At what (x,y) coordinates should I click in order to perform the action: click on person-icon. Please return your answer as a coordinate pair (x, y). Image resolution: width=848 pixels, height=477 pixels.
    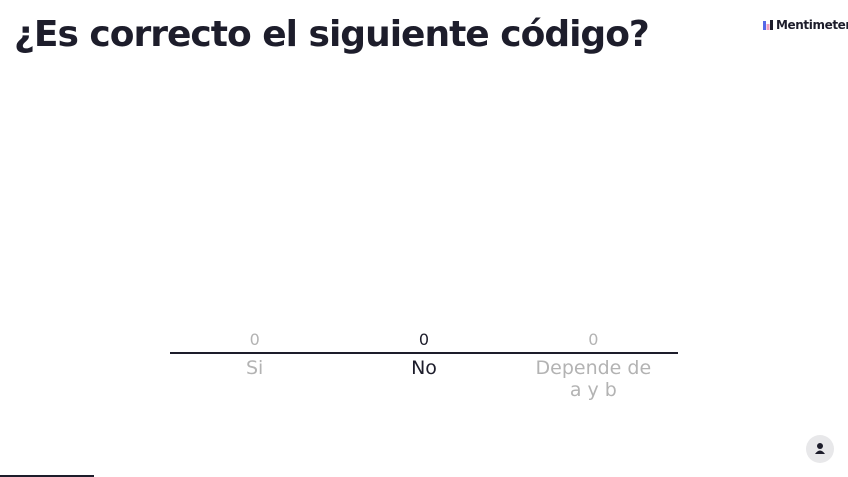
    Looking at the image, I should click on (820, 448).